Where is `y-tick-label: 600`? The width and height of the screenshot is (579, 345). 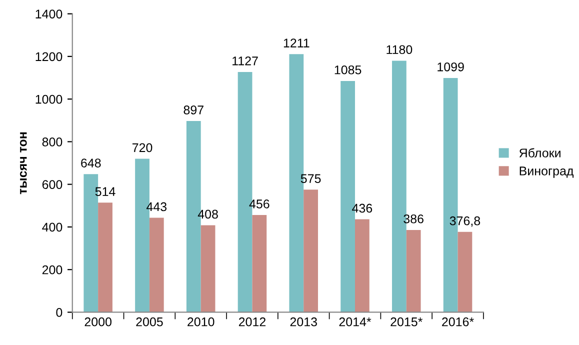 y-tick-label: 600 is located at coordinates (52, 184).